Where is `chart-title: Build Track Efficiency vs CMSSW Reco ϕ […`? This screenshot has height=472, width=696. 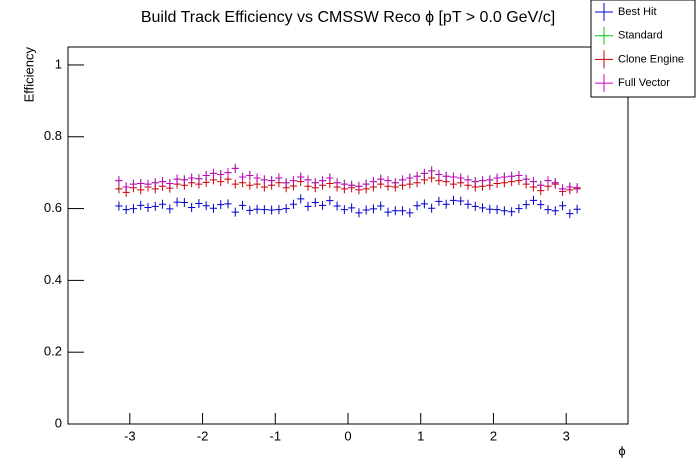
chart-title: Build Track Efficiency vs CMSSW Reco ϕ [… is located at coordinates (348, 17).